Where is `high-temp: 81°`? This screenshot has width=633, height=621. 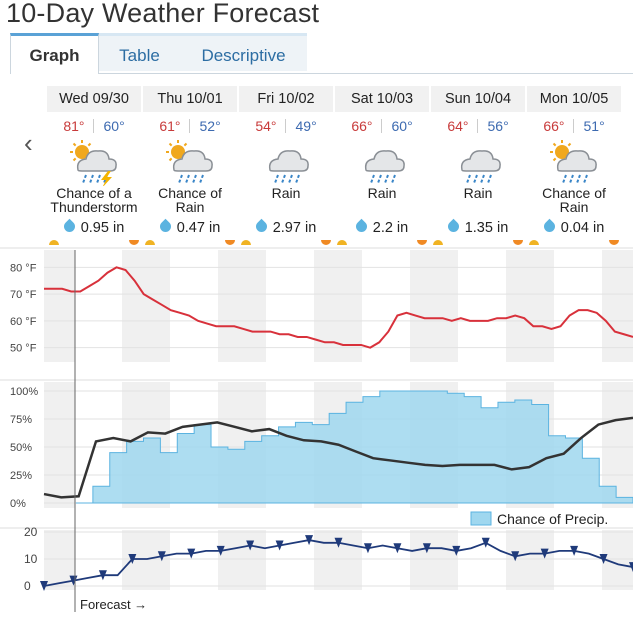 high-temp: 81° is located at coordinates (74, 126).